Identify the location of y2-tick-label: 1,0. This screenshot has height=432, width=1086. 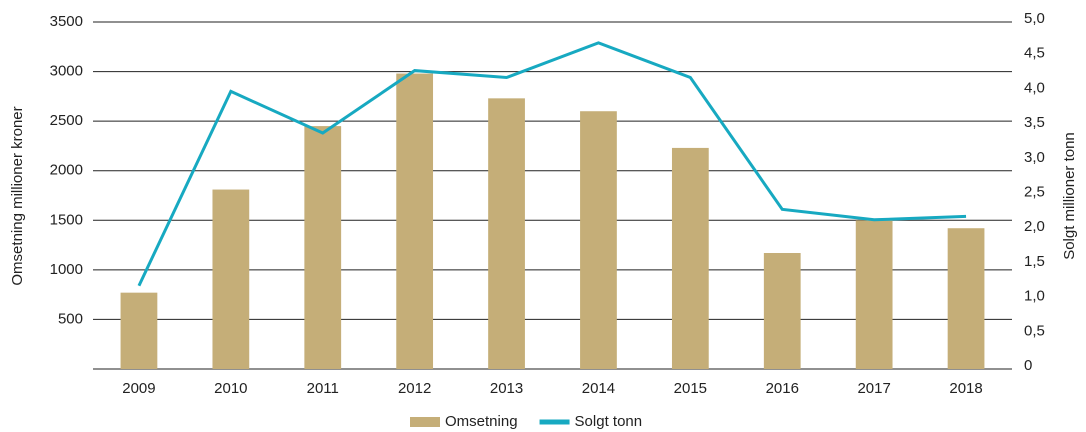
(1034, 296).